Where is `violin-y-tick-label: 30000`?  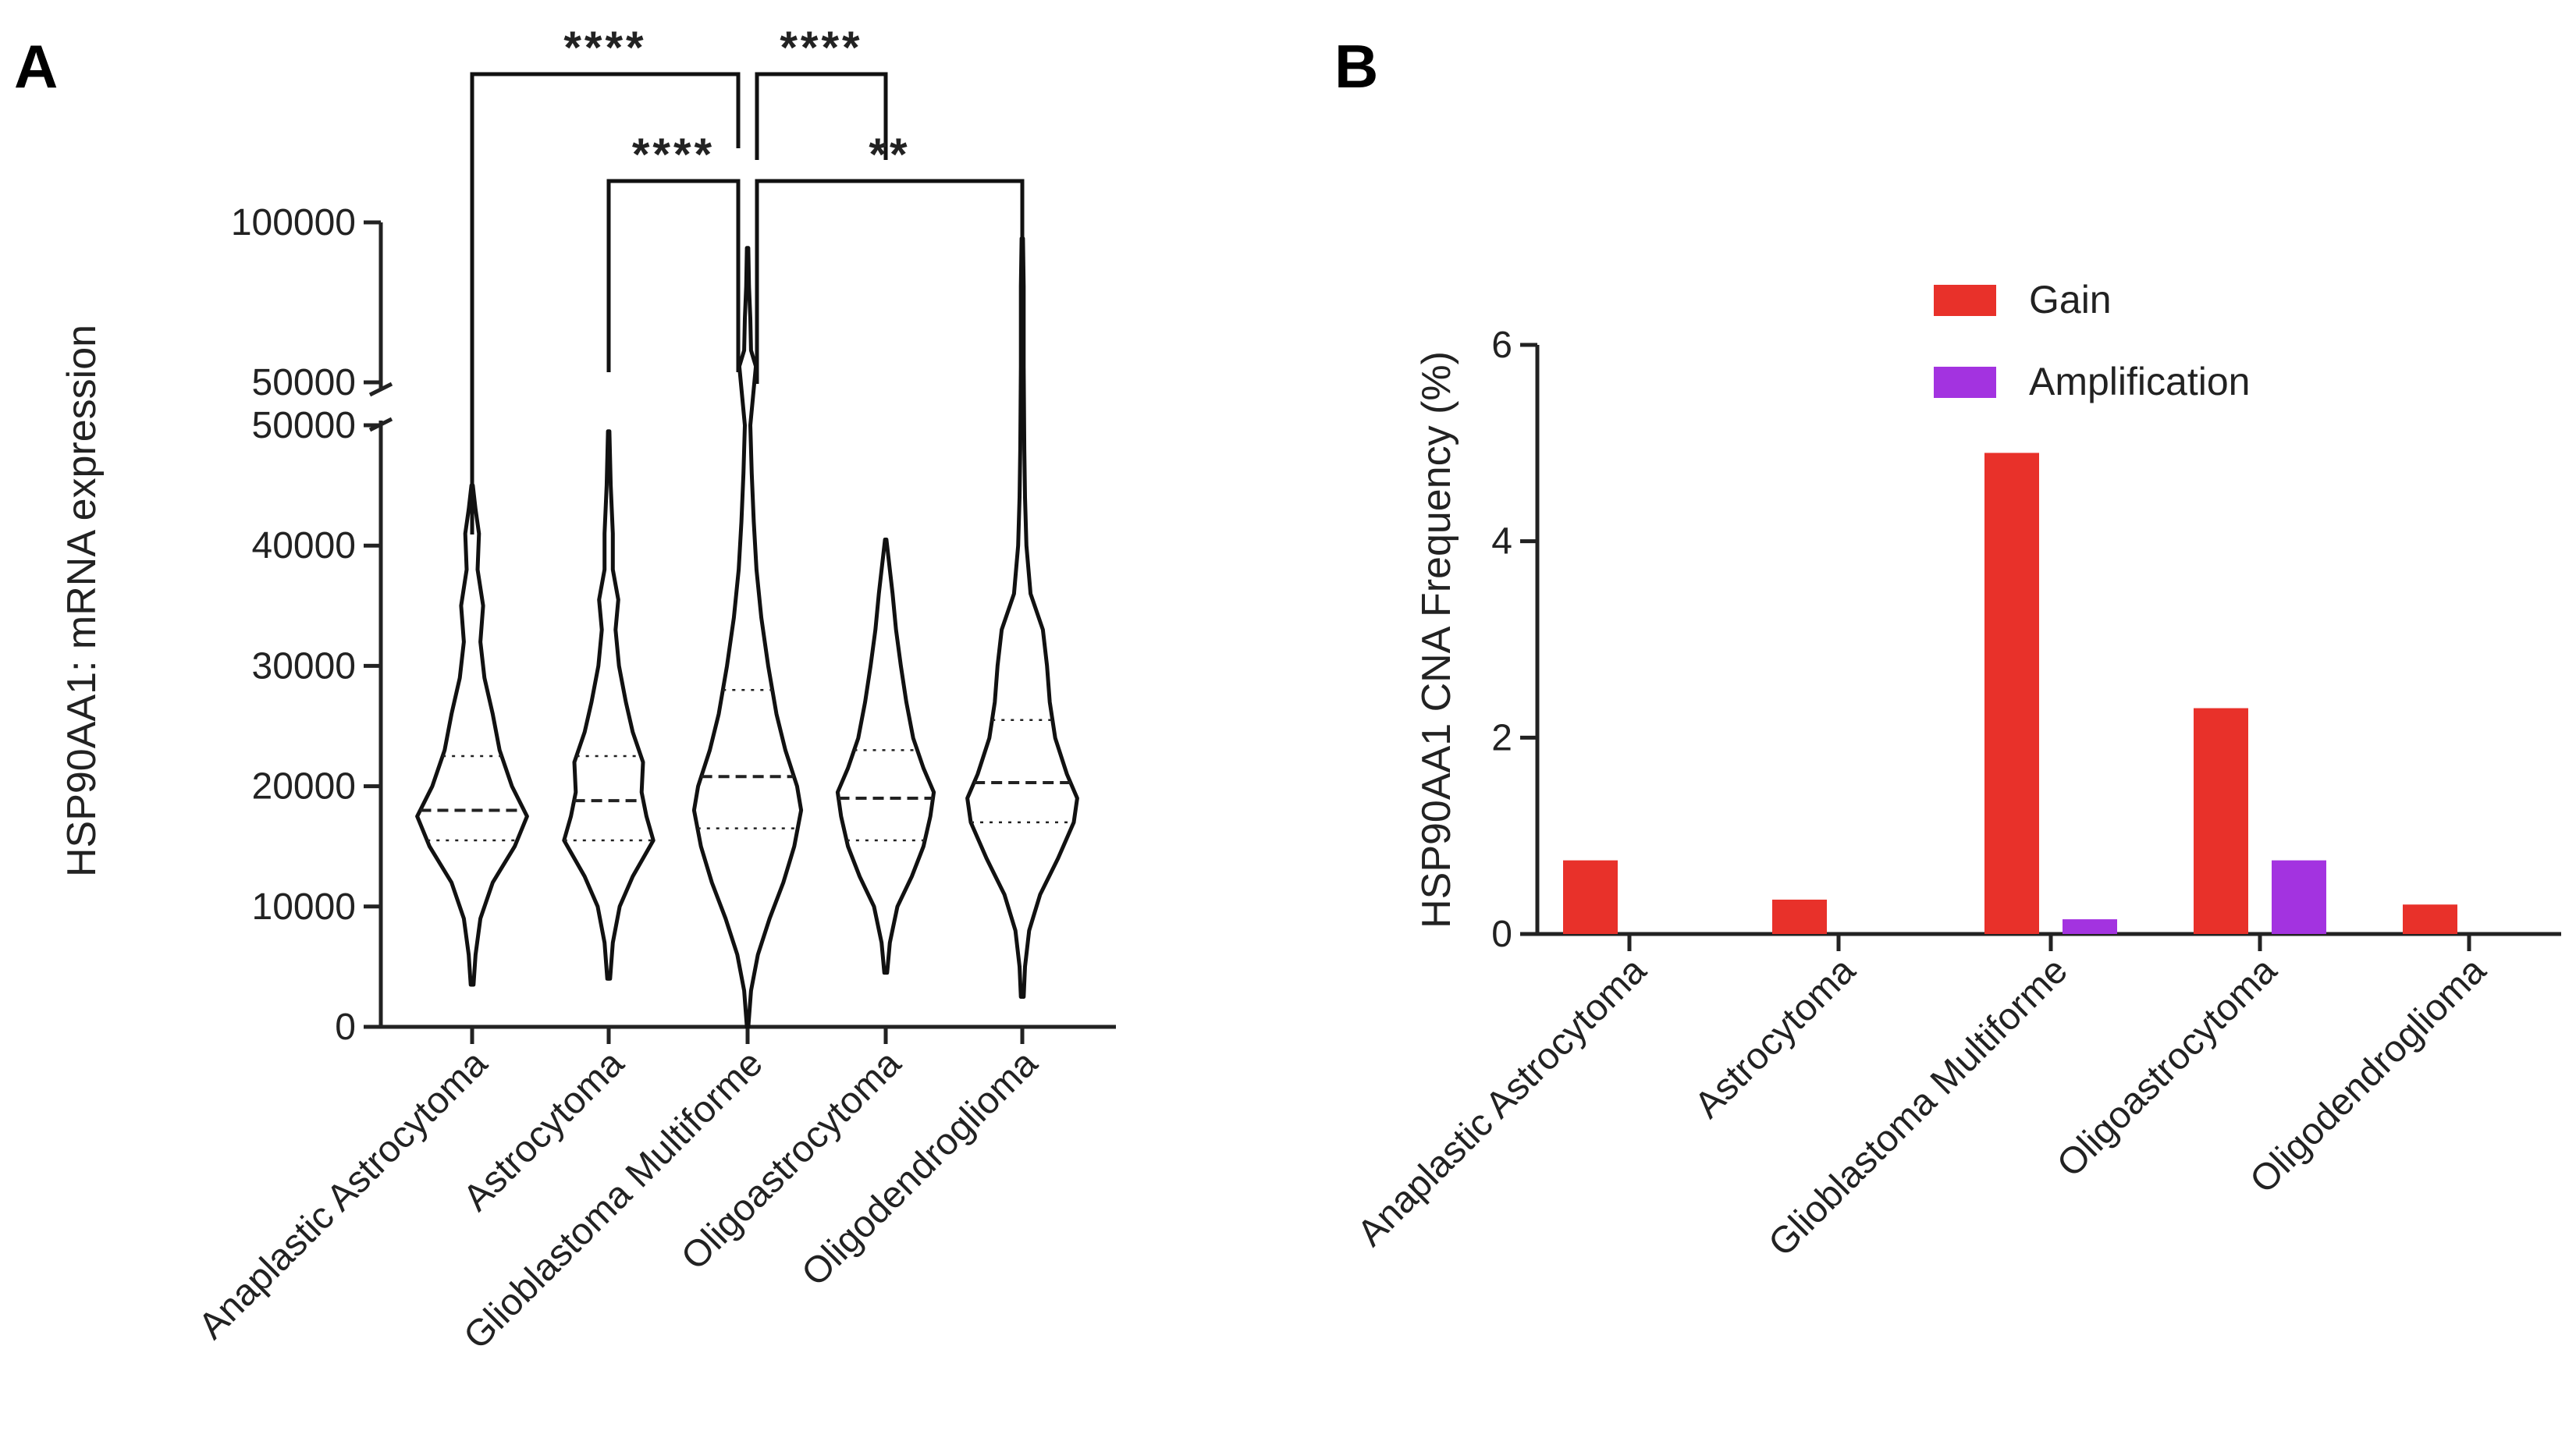 violin-y-tick-label: 30000 is located at coordinates (304, 666).